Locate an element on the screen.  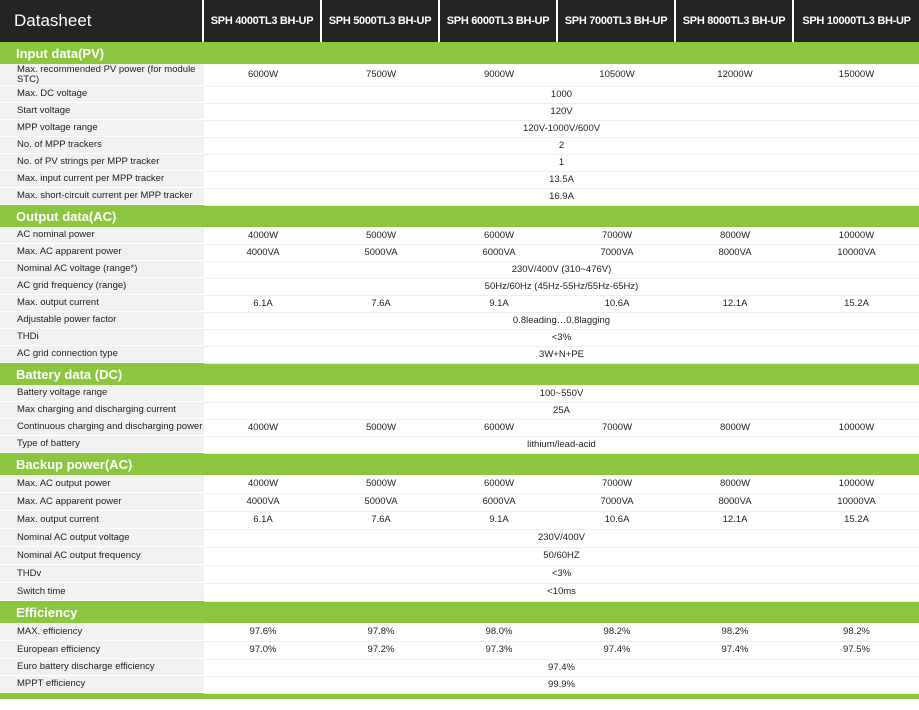
table-row: Max. DC voltage 1000 is located at coordinates (459, 95).